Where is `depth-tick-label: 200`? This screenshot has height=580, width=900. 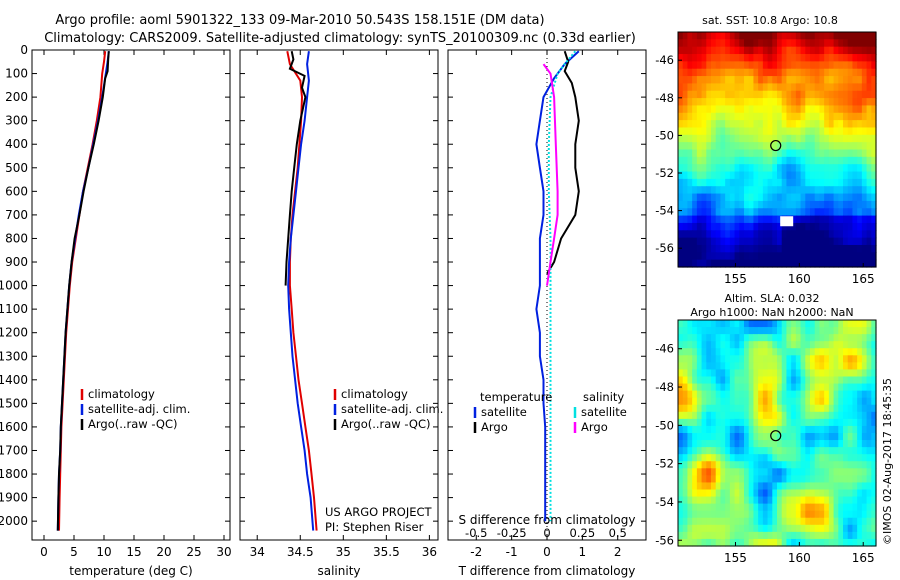
depth-tick-label: 200 is located at coordinates (16, 97).